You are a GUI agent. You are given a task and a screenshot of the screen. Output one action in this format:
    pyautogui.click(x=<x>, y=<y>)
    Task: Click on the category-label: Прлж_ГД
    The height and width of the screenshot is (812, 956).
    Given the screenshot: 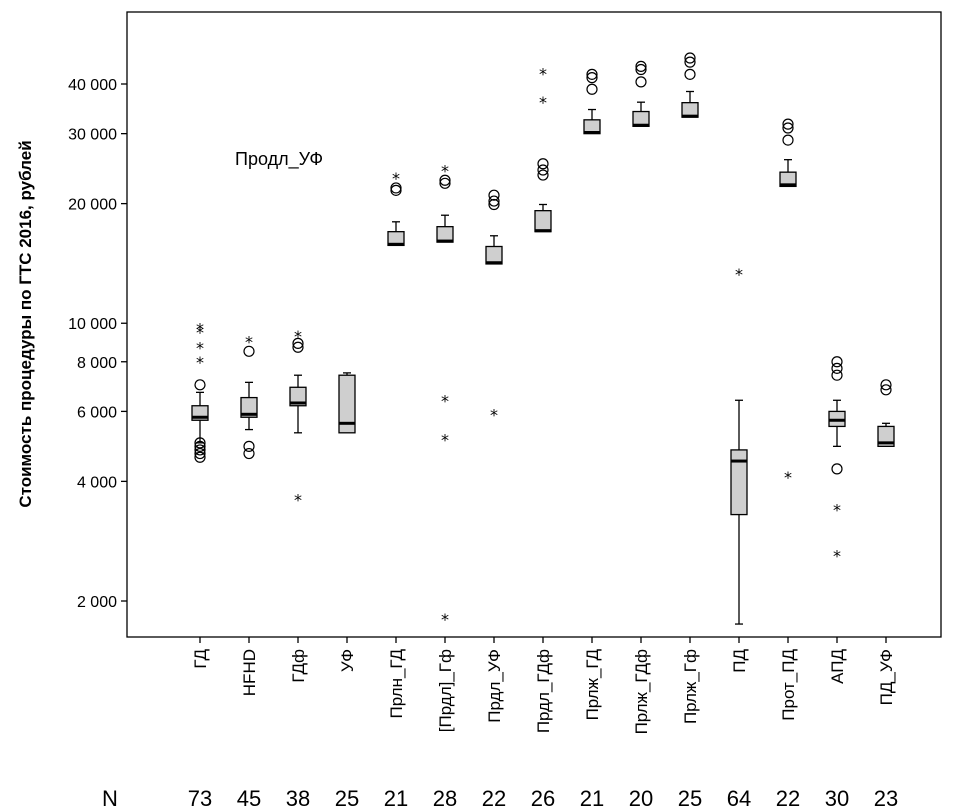 What is the action you would take?
    pyautogui.click(x=592, y=685)
    